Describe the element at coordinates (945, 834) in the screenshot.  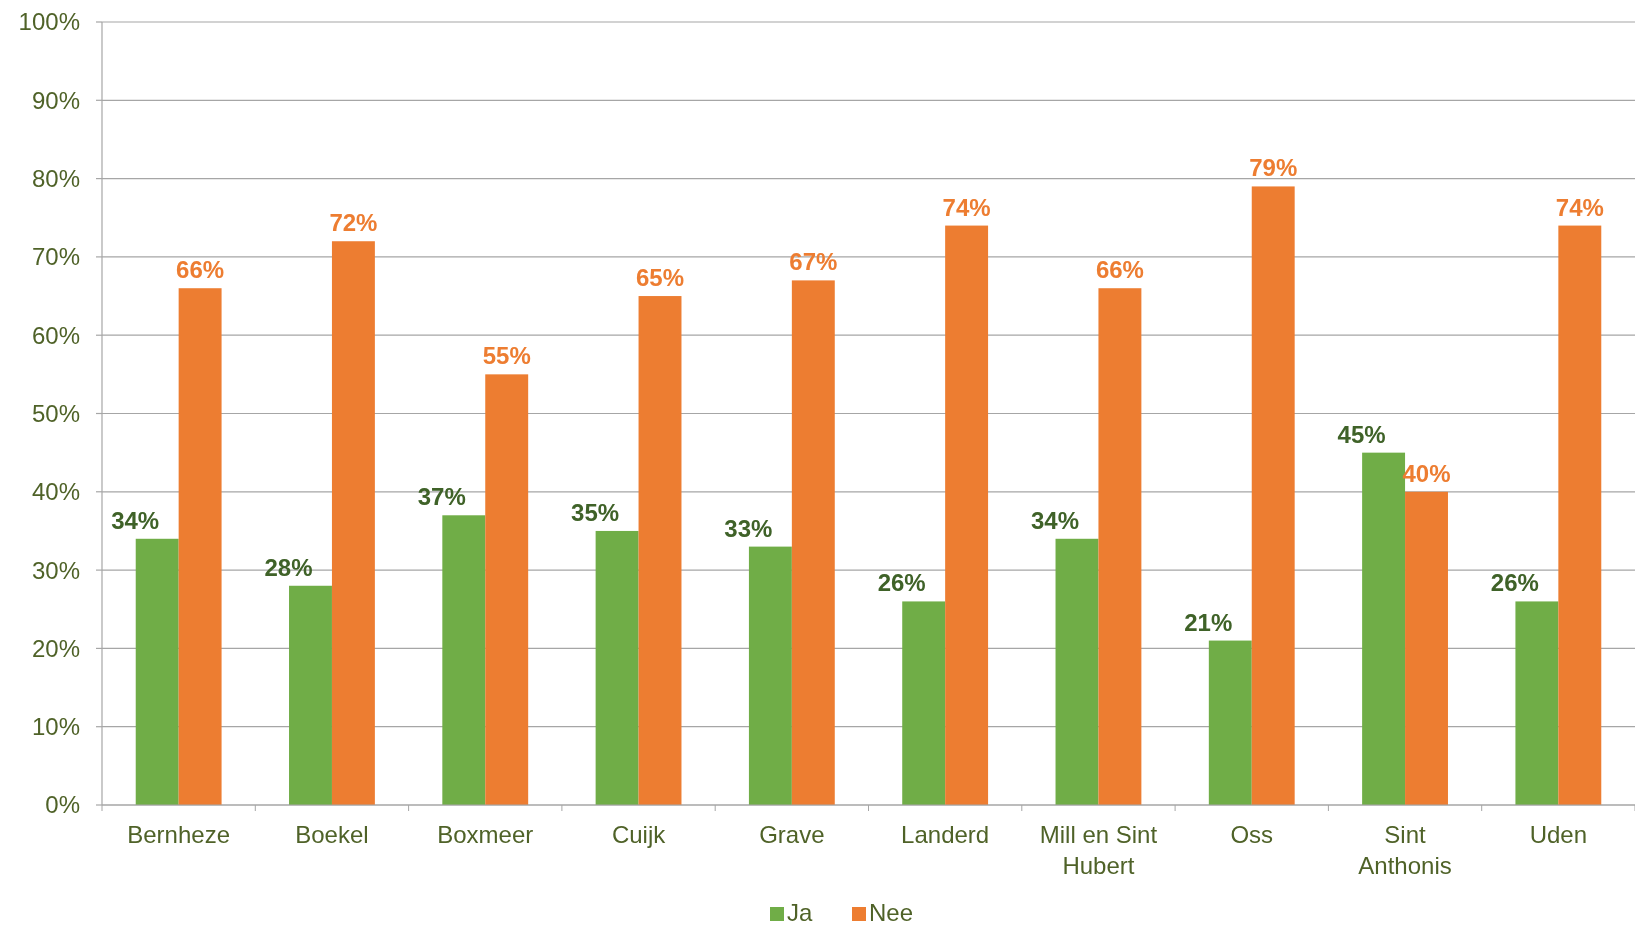
I see `x-tick-label: Landerd` at that location.